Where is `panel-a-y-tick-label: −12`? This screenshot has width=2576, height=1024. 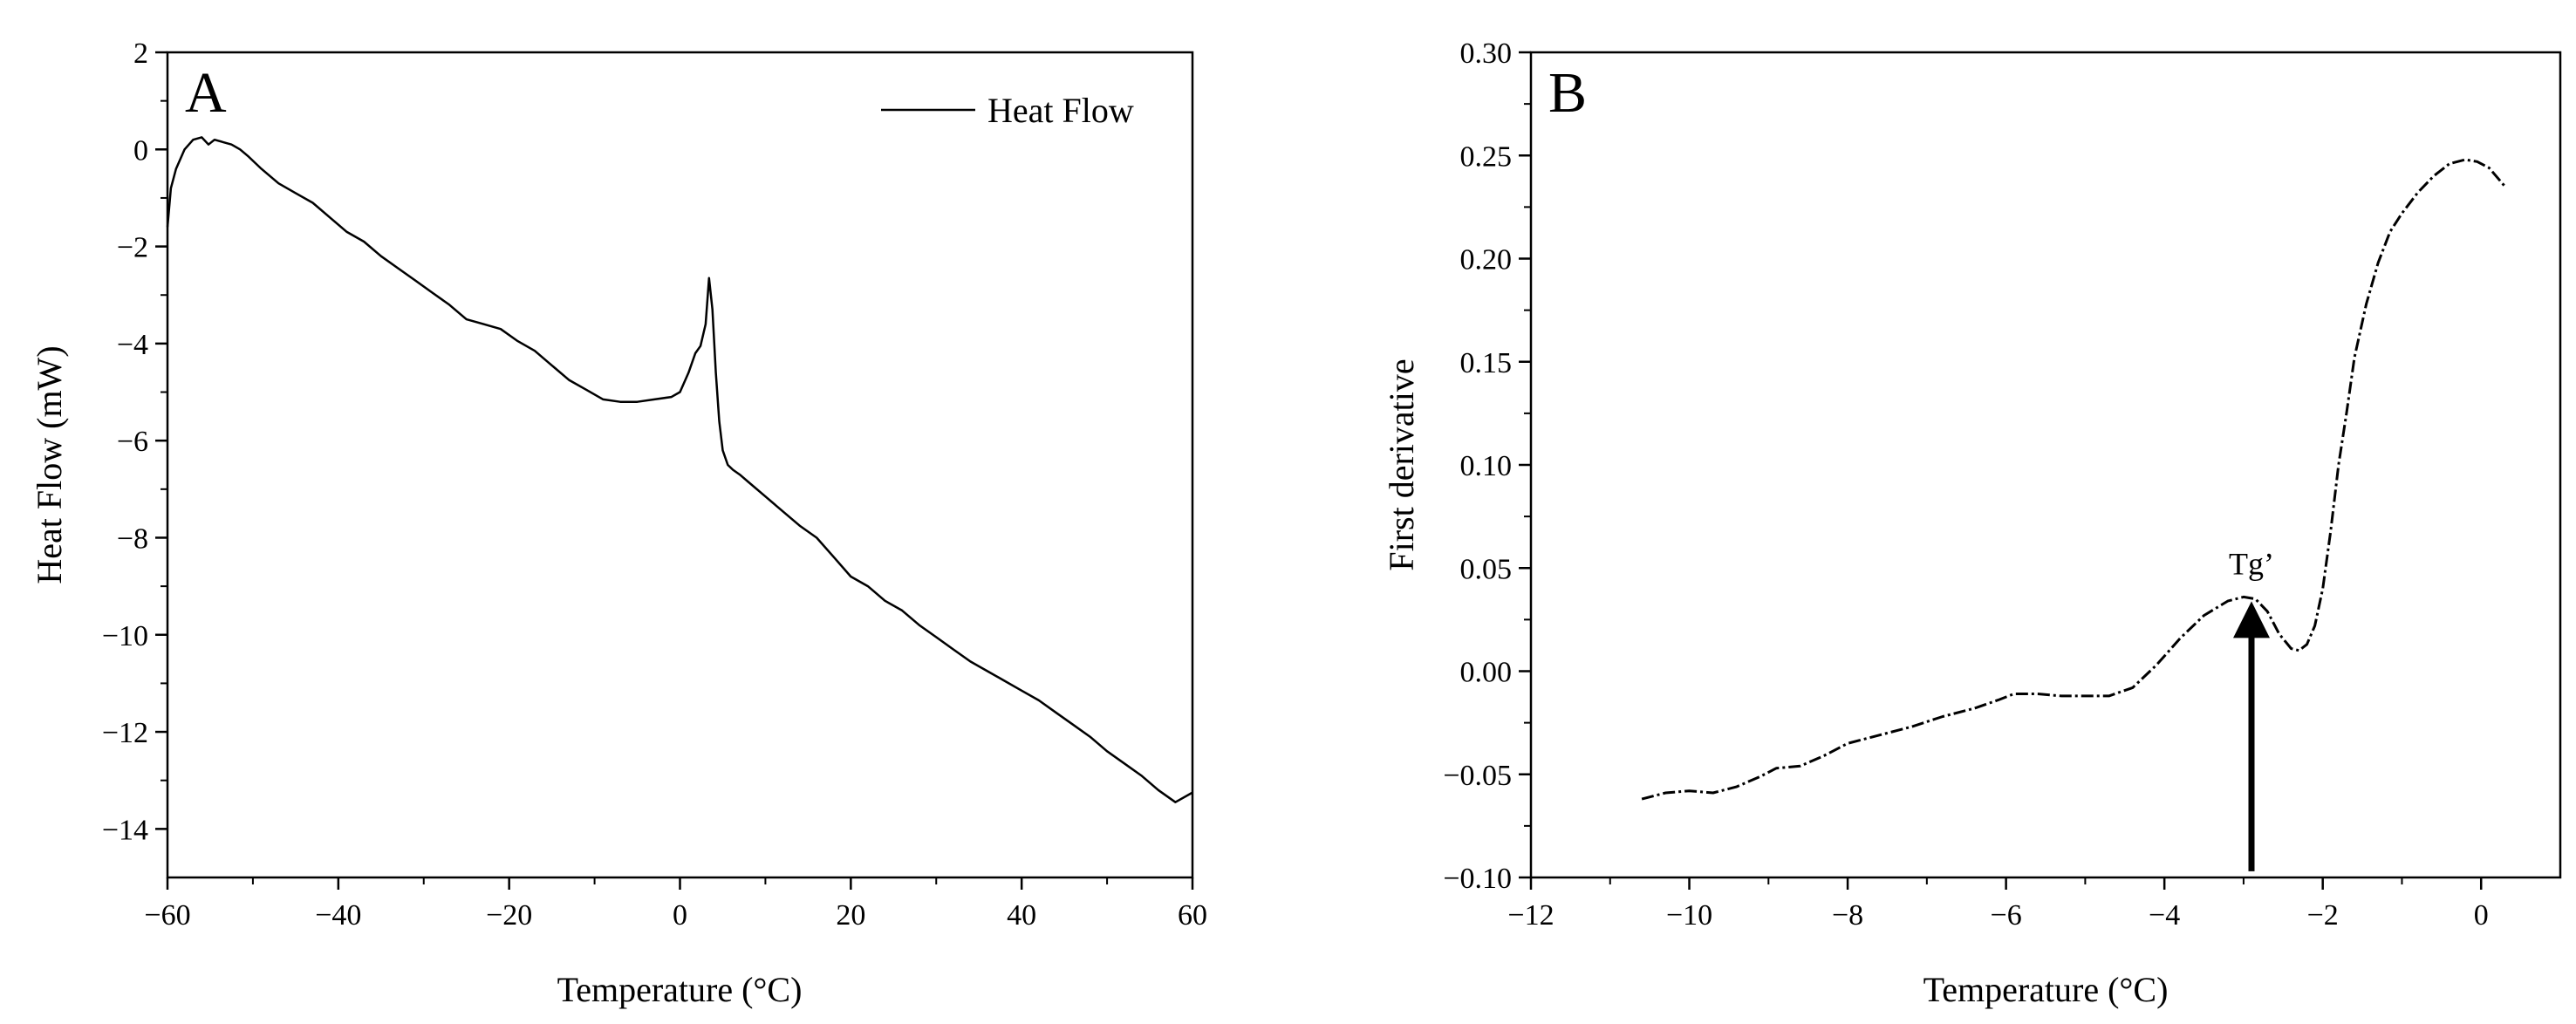
panel-a-y-tick-label: −12 is located at coordinates (125, 733).